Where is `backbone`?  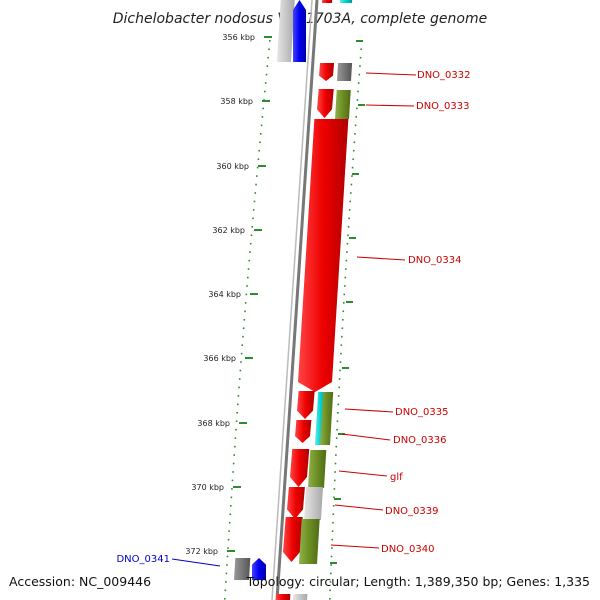
backbone is located at coordinates (295, 300).